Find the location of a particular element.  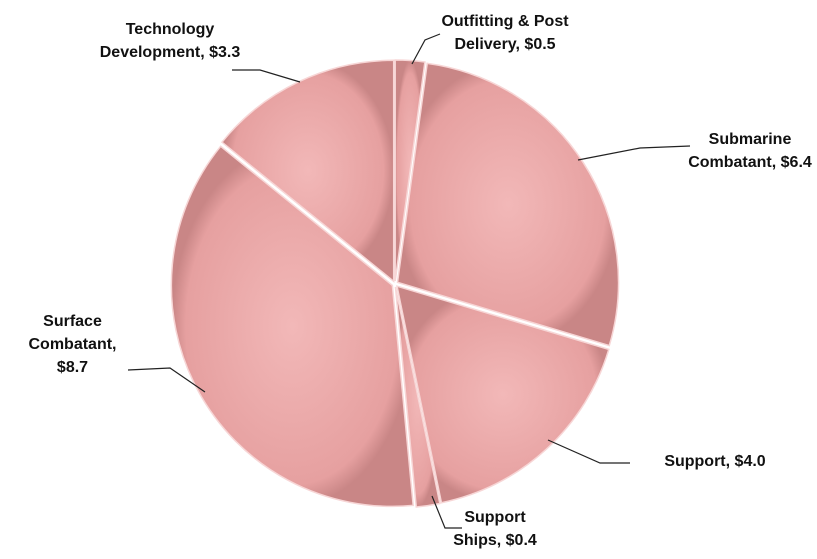

value-label: $0.5 is located at coordinates (540, 44).